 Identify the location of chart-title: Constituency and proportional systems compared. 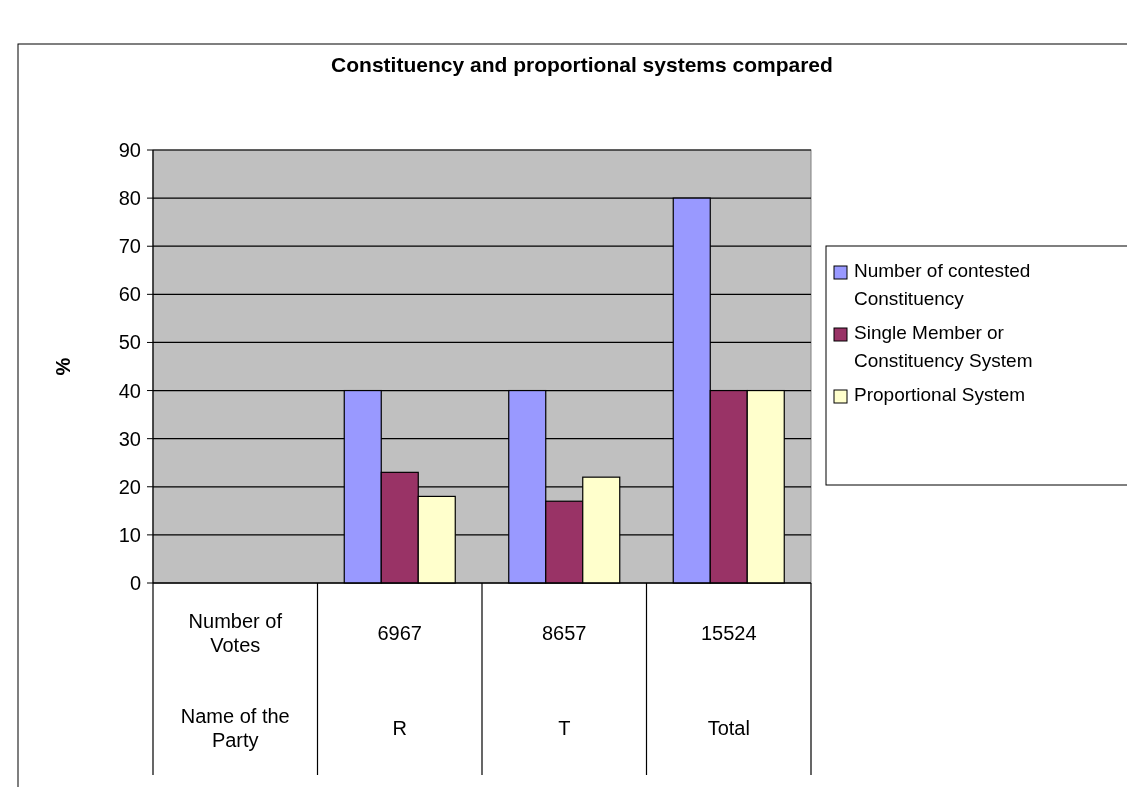
(582, 64).